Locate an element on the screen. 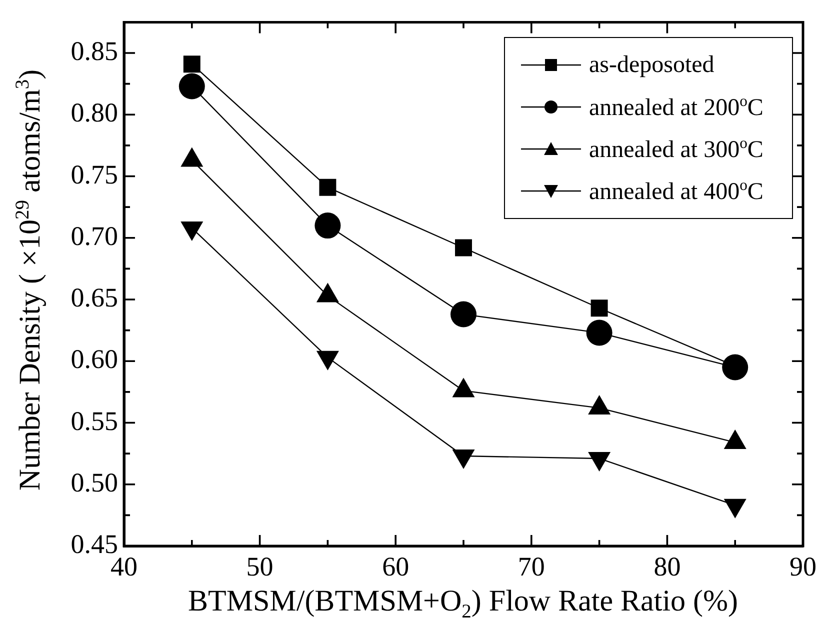 Image resolution: width=825 pixels, height=636 pixels. legend-label: as-deposoted is located at coordinates (651, 65).